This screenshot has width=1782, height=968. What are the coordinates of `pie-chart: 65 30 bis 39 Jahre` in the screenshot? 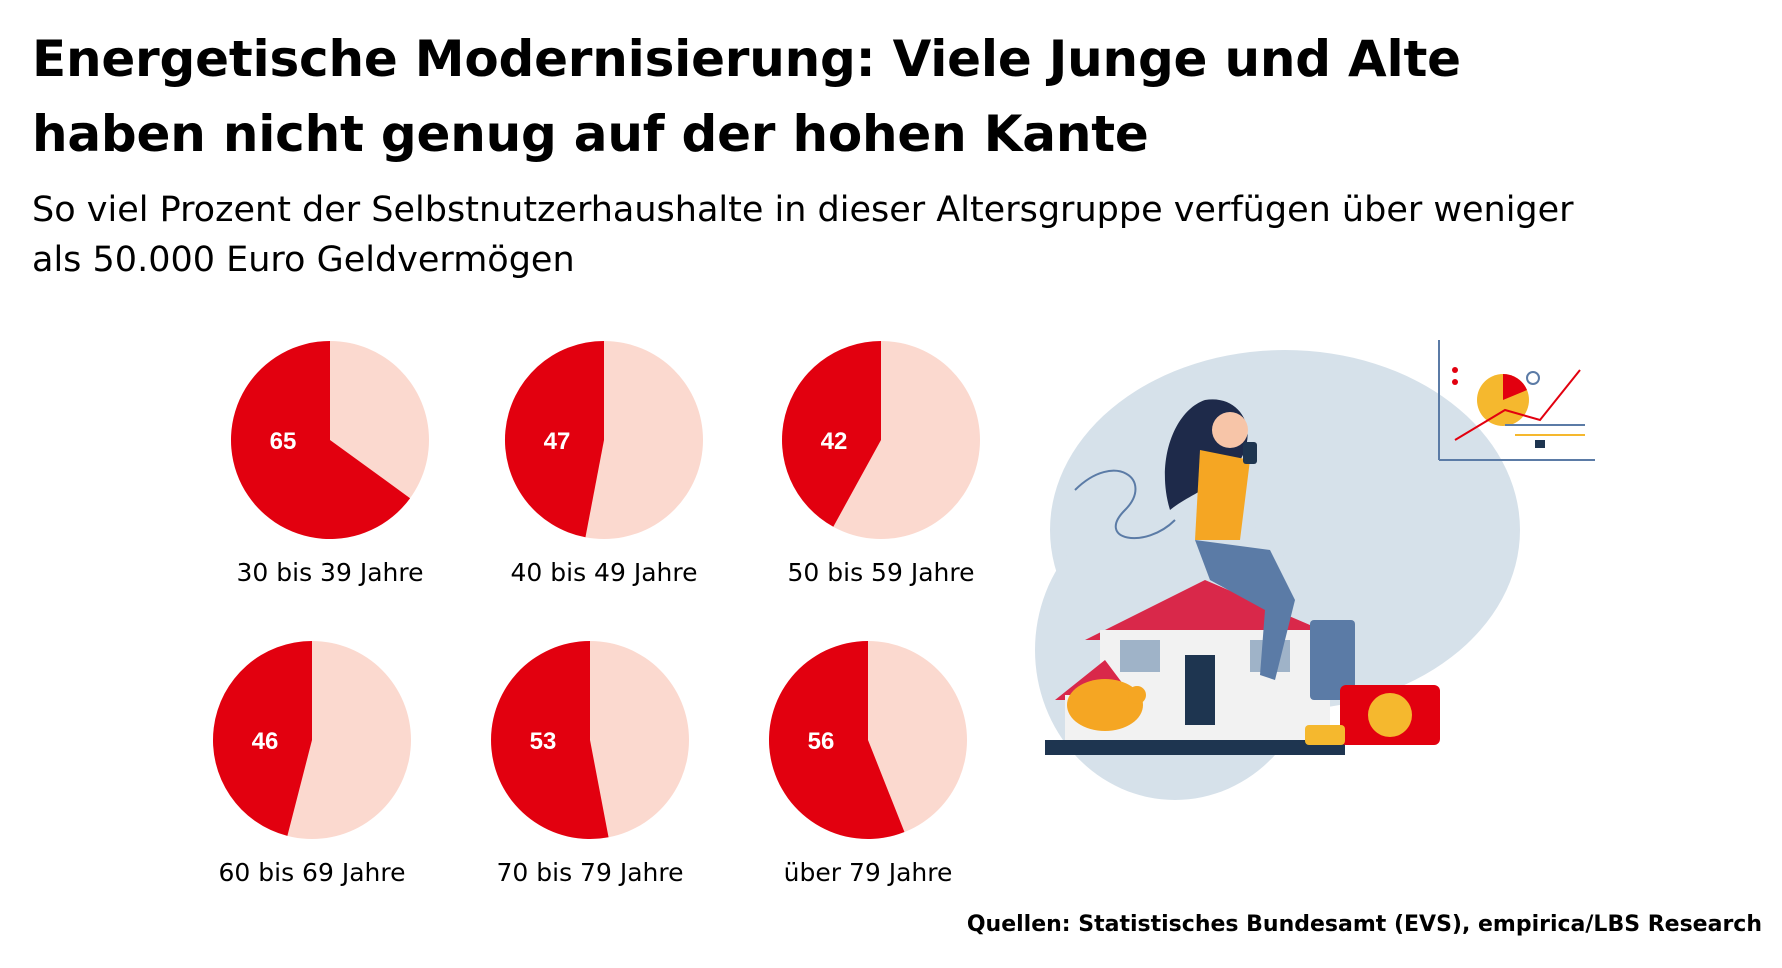 It's located at (329, 464).